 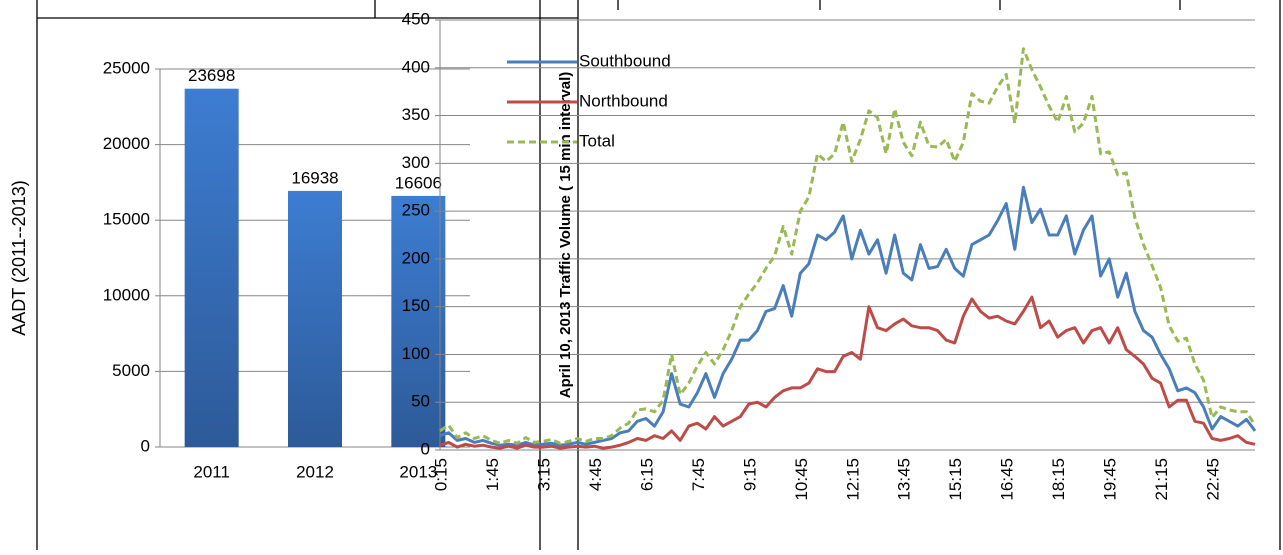 I want to click on y-tick-label: 10000, so click(x=126, y=294).